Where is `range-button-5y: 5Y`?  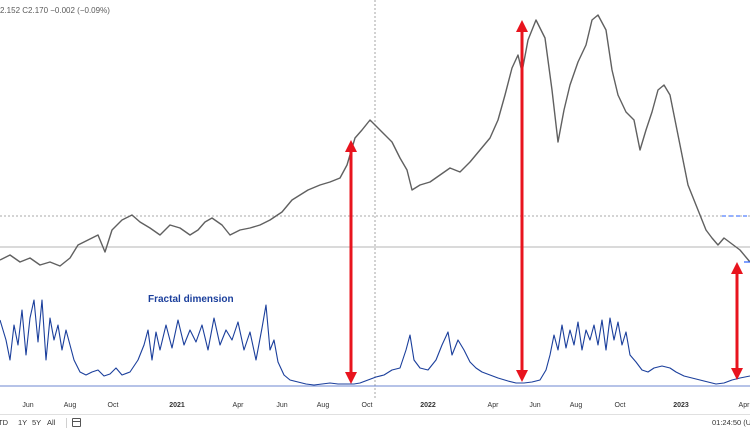 range-button-5y: 5Y is located at coordinates (37, 422).